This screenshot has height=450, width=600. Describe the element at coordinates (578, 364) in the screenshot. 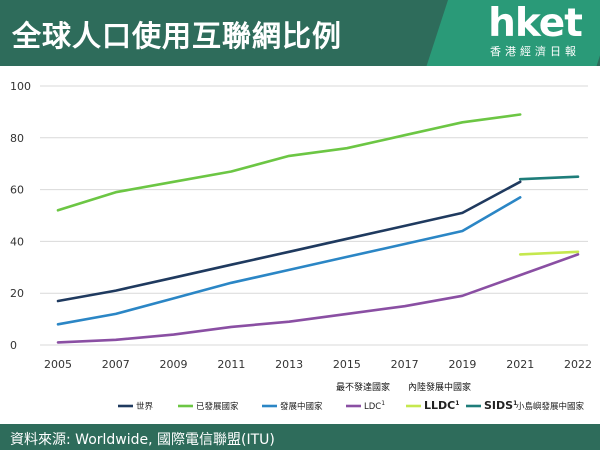

I see `x-tick-label: 2022` at that location.